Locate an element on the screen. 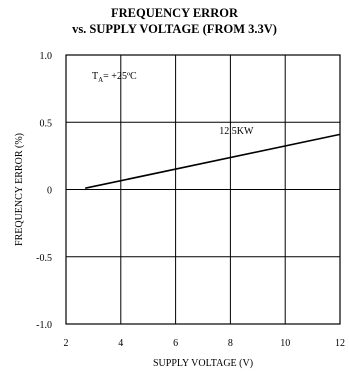 The image size is (349, 373). annotation-subscript: A is located at coordinates (100, 80).